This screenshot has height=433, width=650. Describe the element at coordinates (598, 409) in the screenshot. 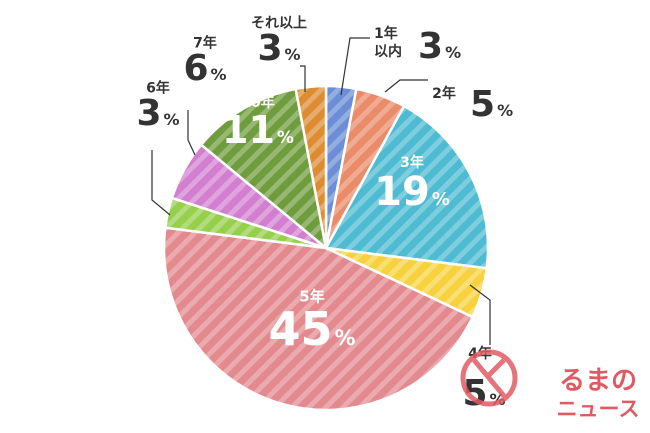

I see `logo-text-bottom: ニュース` at that location.